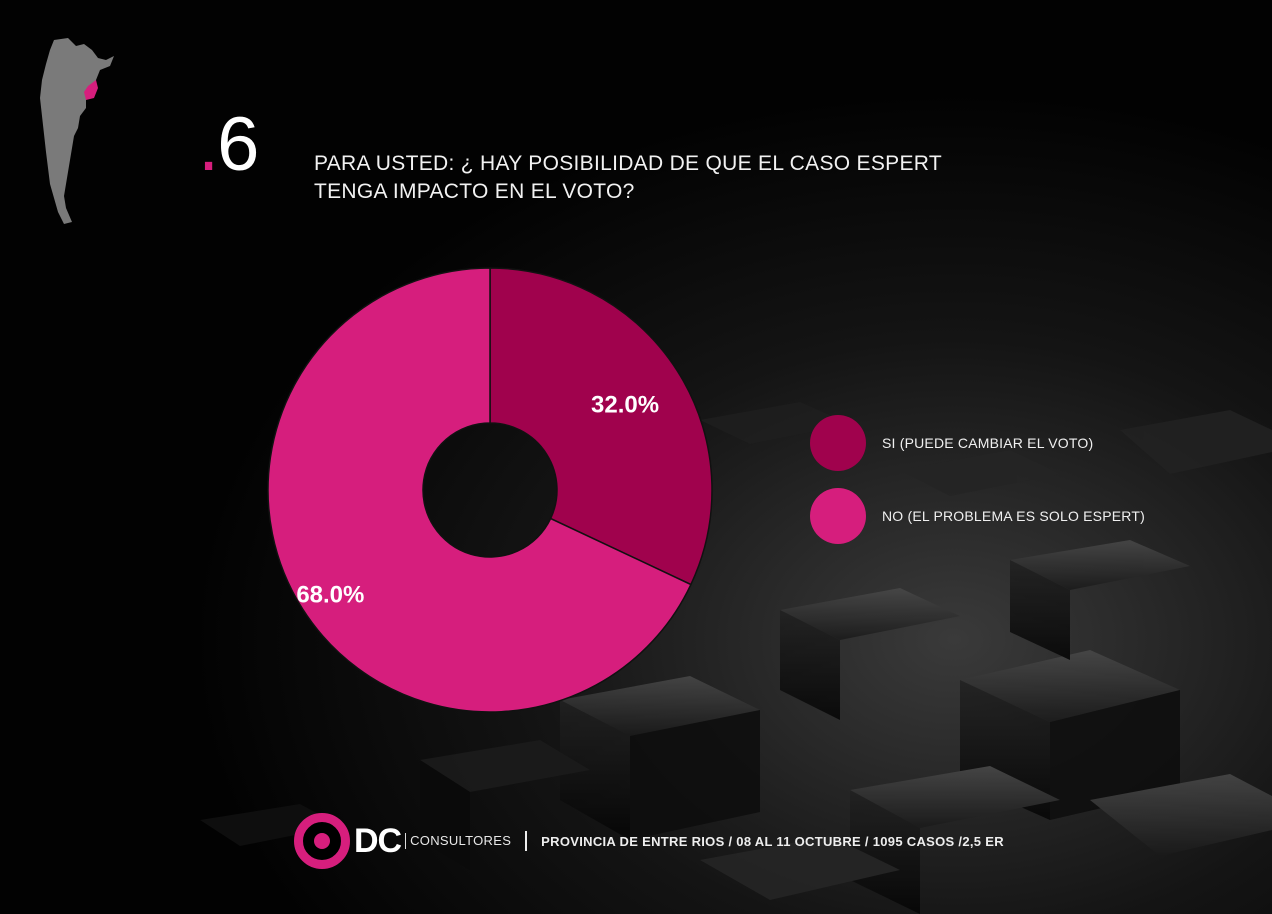 The image size is (1272, 914). Describe the element at coordinates (458, 841) in the screenshot. I see `logo-subtitle: CONSULTORES` at that location.